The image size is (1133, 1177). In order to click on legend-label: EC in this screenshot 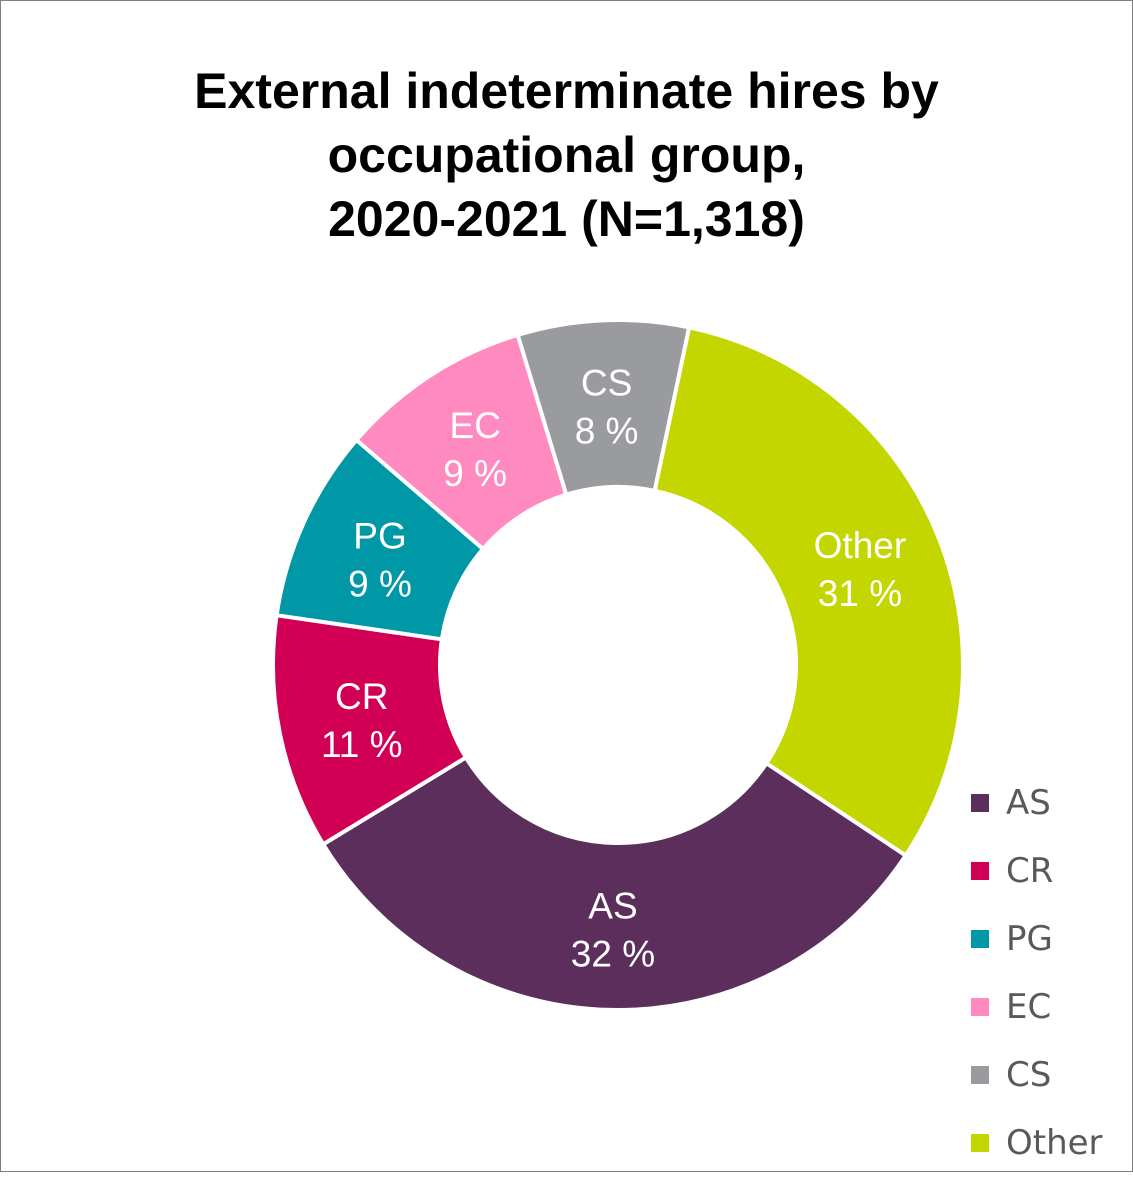, I will do `click(1029, 1007)`.